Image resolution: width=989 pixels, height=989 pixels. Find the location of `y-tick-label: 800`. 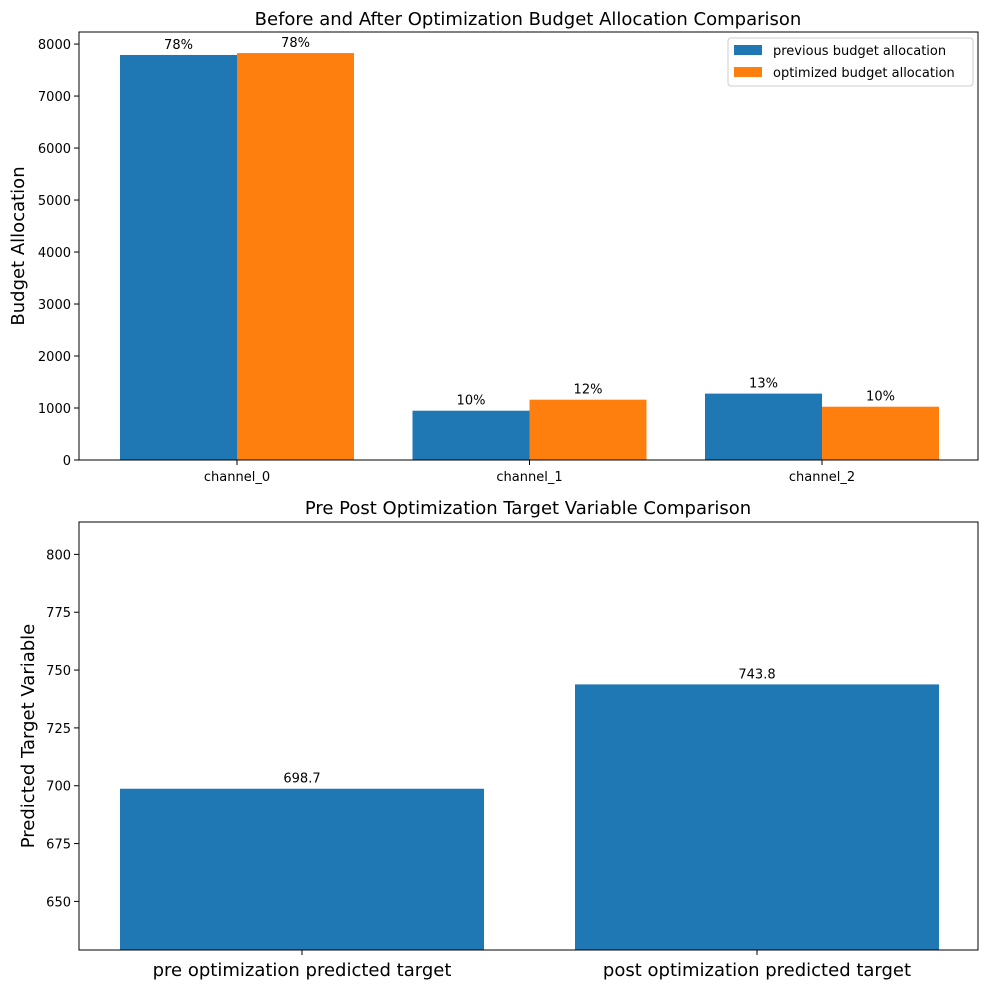

y-tick-label: 800 is located at coordinates (58, 555).